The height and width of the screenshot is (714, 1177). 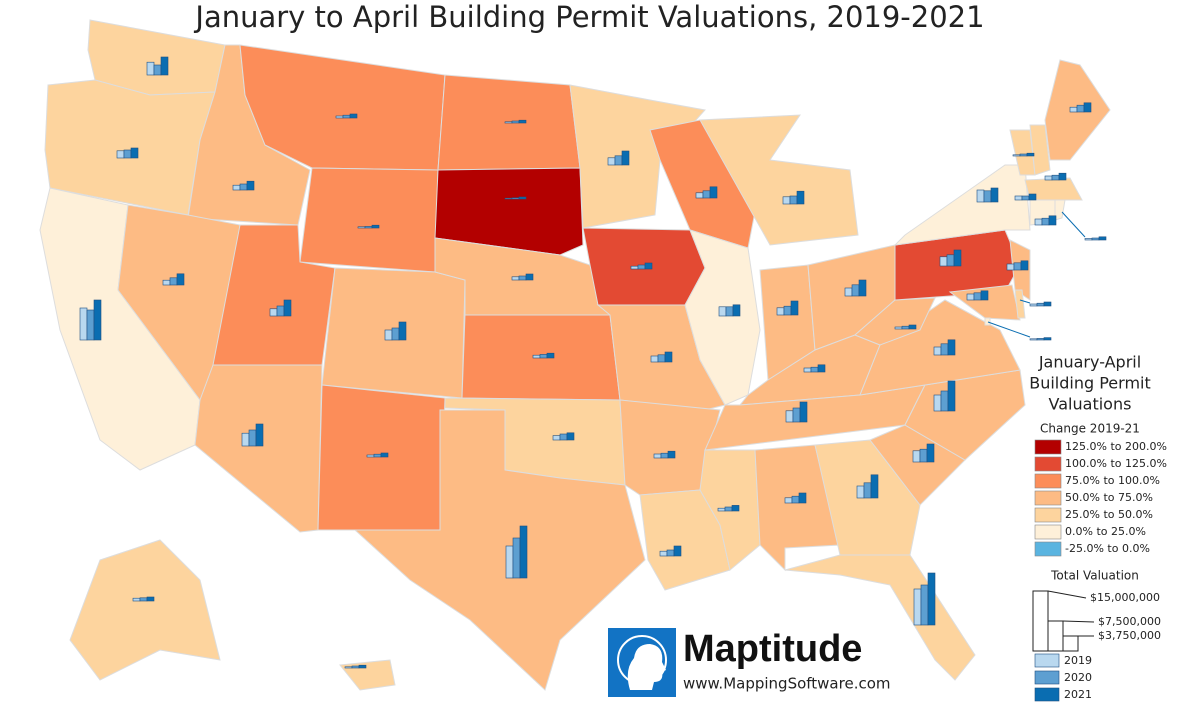 I want to click on legend-label: 50.0% to 75.0%, so click(x=1109, y=497).